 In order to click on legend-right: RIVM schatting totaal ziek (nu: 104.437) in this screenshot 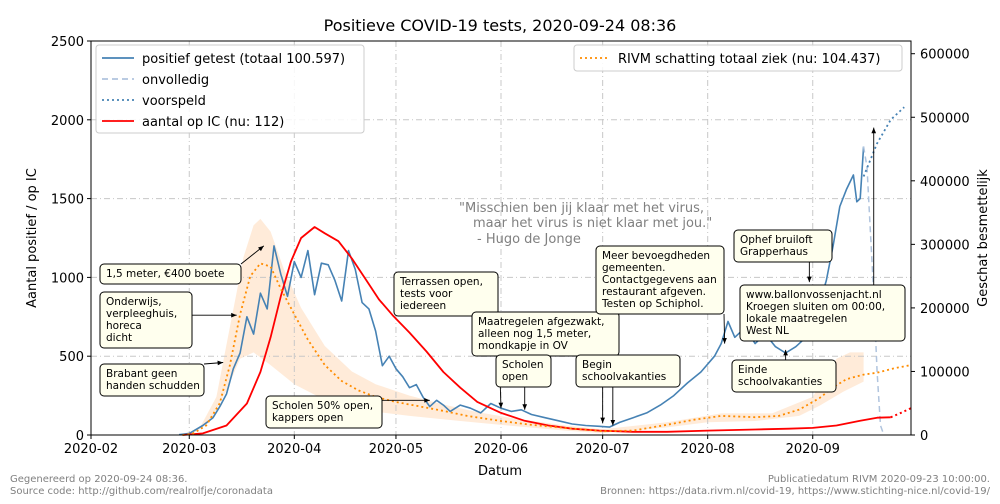, I will do `click(738, 58)`.